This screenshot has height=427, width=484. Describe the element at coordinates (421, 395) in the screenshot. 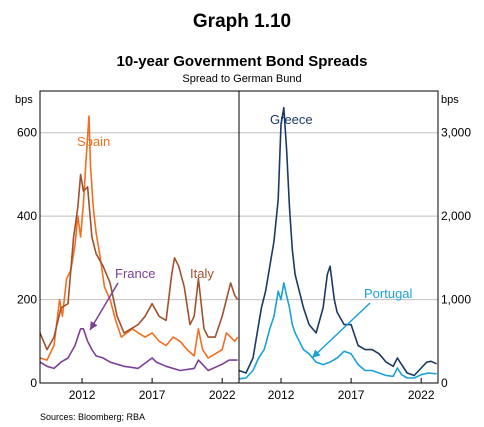

I see `x-tick-label-right-2022: 2022` at that location.